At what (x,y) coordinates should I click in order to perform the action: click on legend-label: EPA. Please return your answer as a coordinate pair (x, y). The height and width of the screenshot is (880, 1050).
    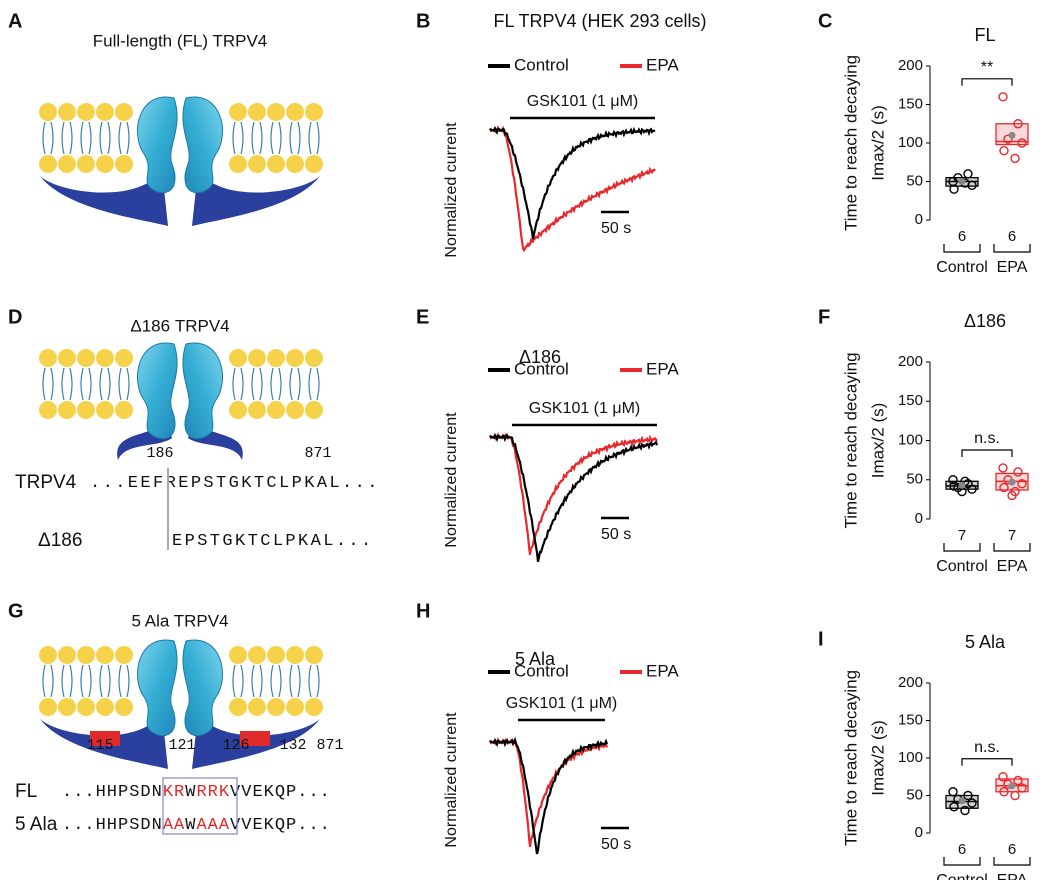
    Looking at the image, I should click on (662, 368).